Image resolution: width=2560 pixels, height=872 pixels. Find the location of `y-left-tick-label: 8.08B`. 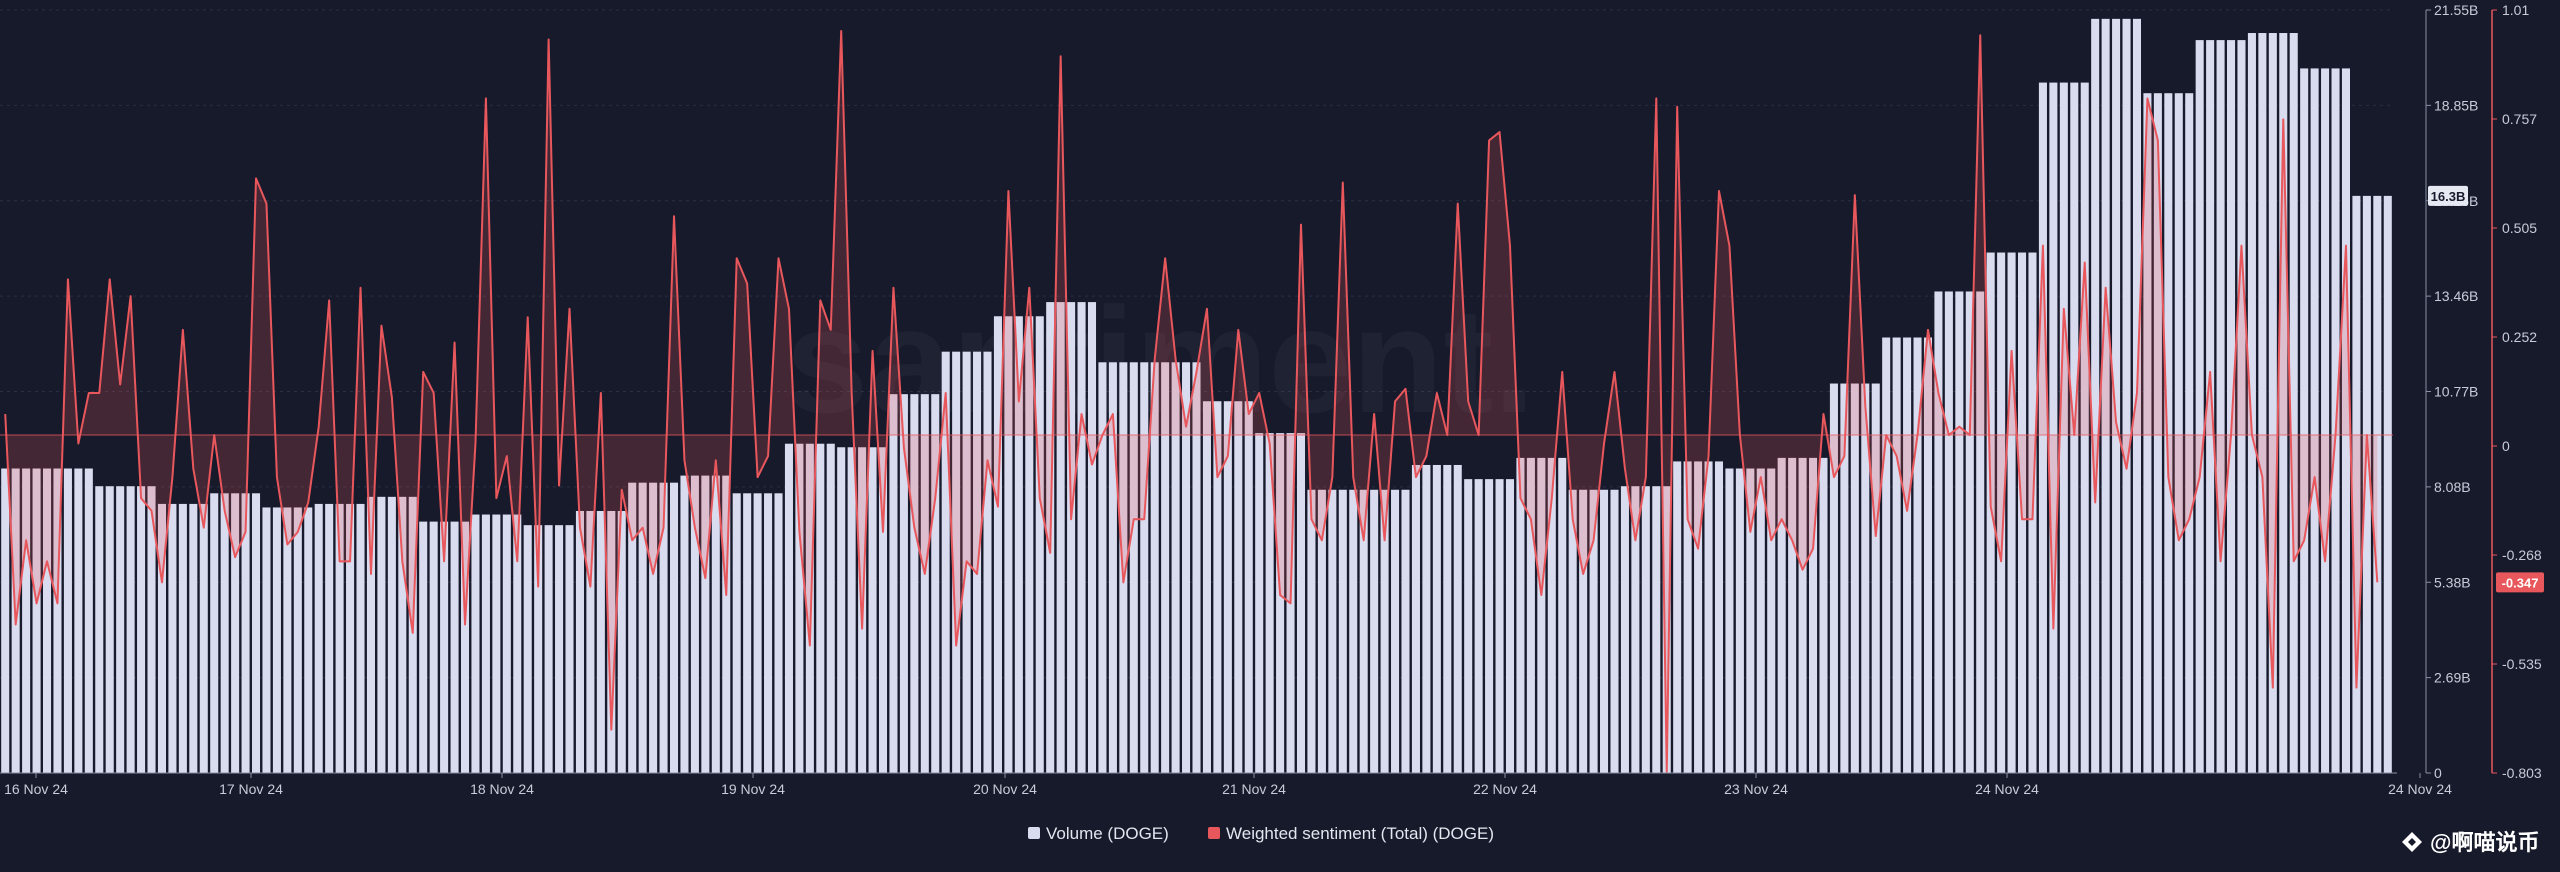

y-left-tick-label: 8.08B is located at coordinates (2452, 487).